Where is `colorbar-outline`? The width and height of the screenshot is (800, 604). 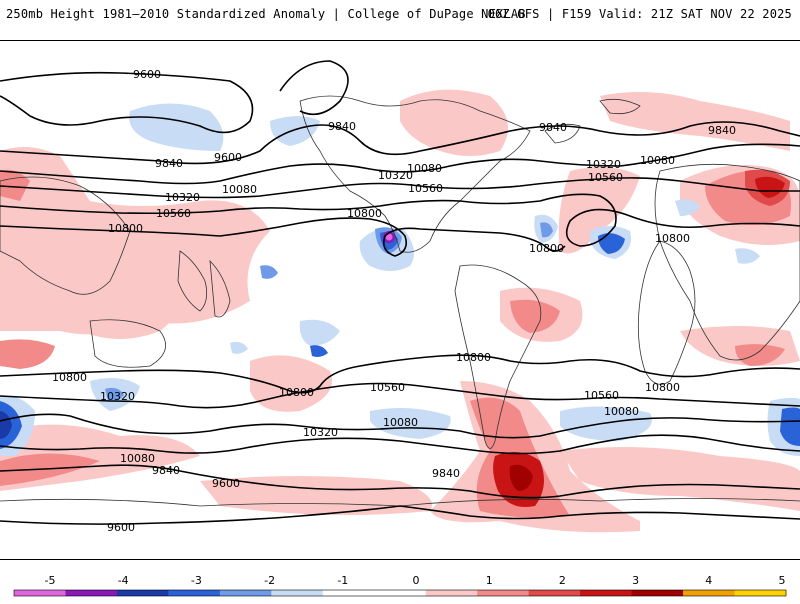
colorbar-outline is located at coordinates (400, 593).